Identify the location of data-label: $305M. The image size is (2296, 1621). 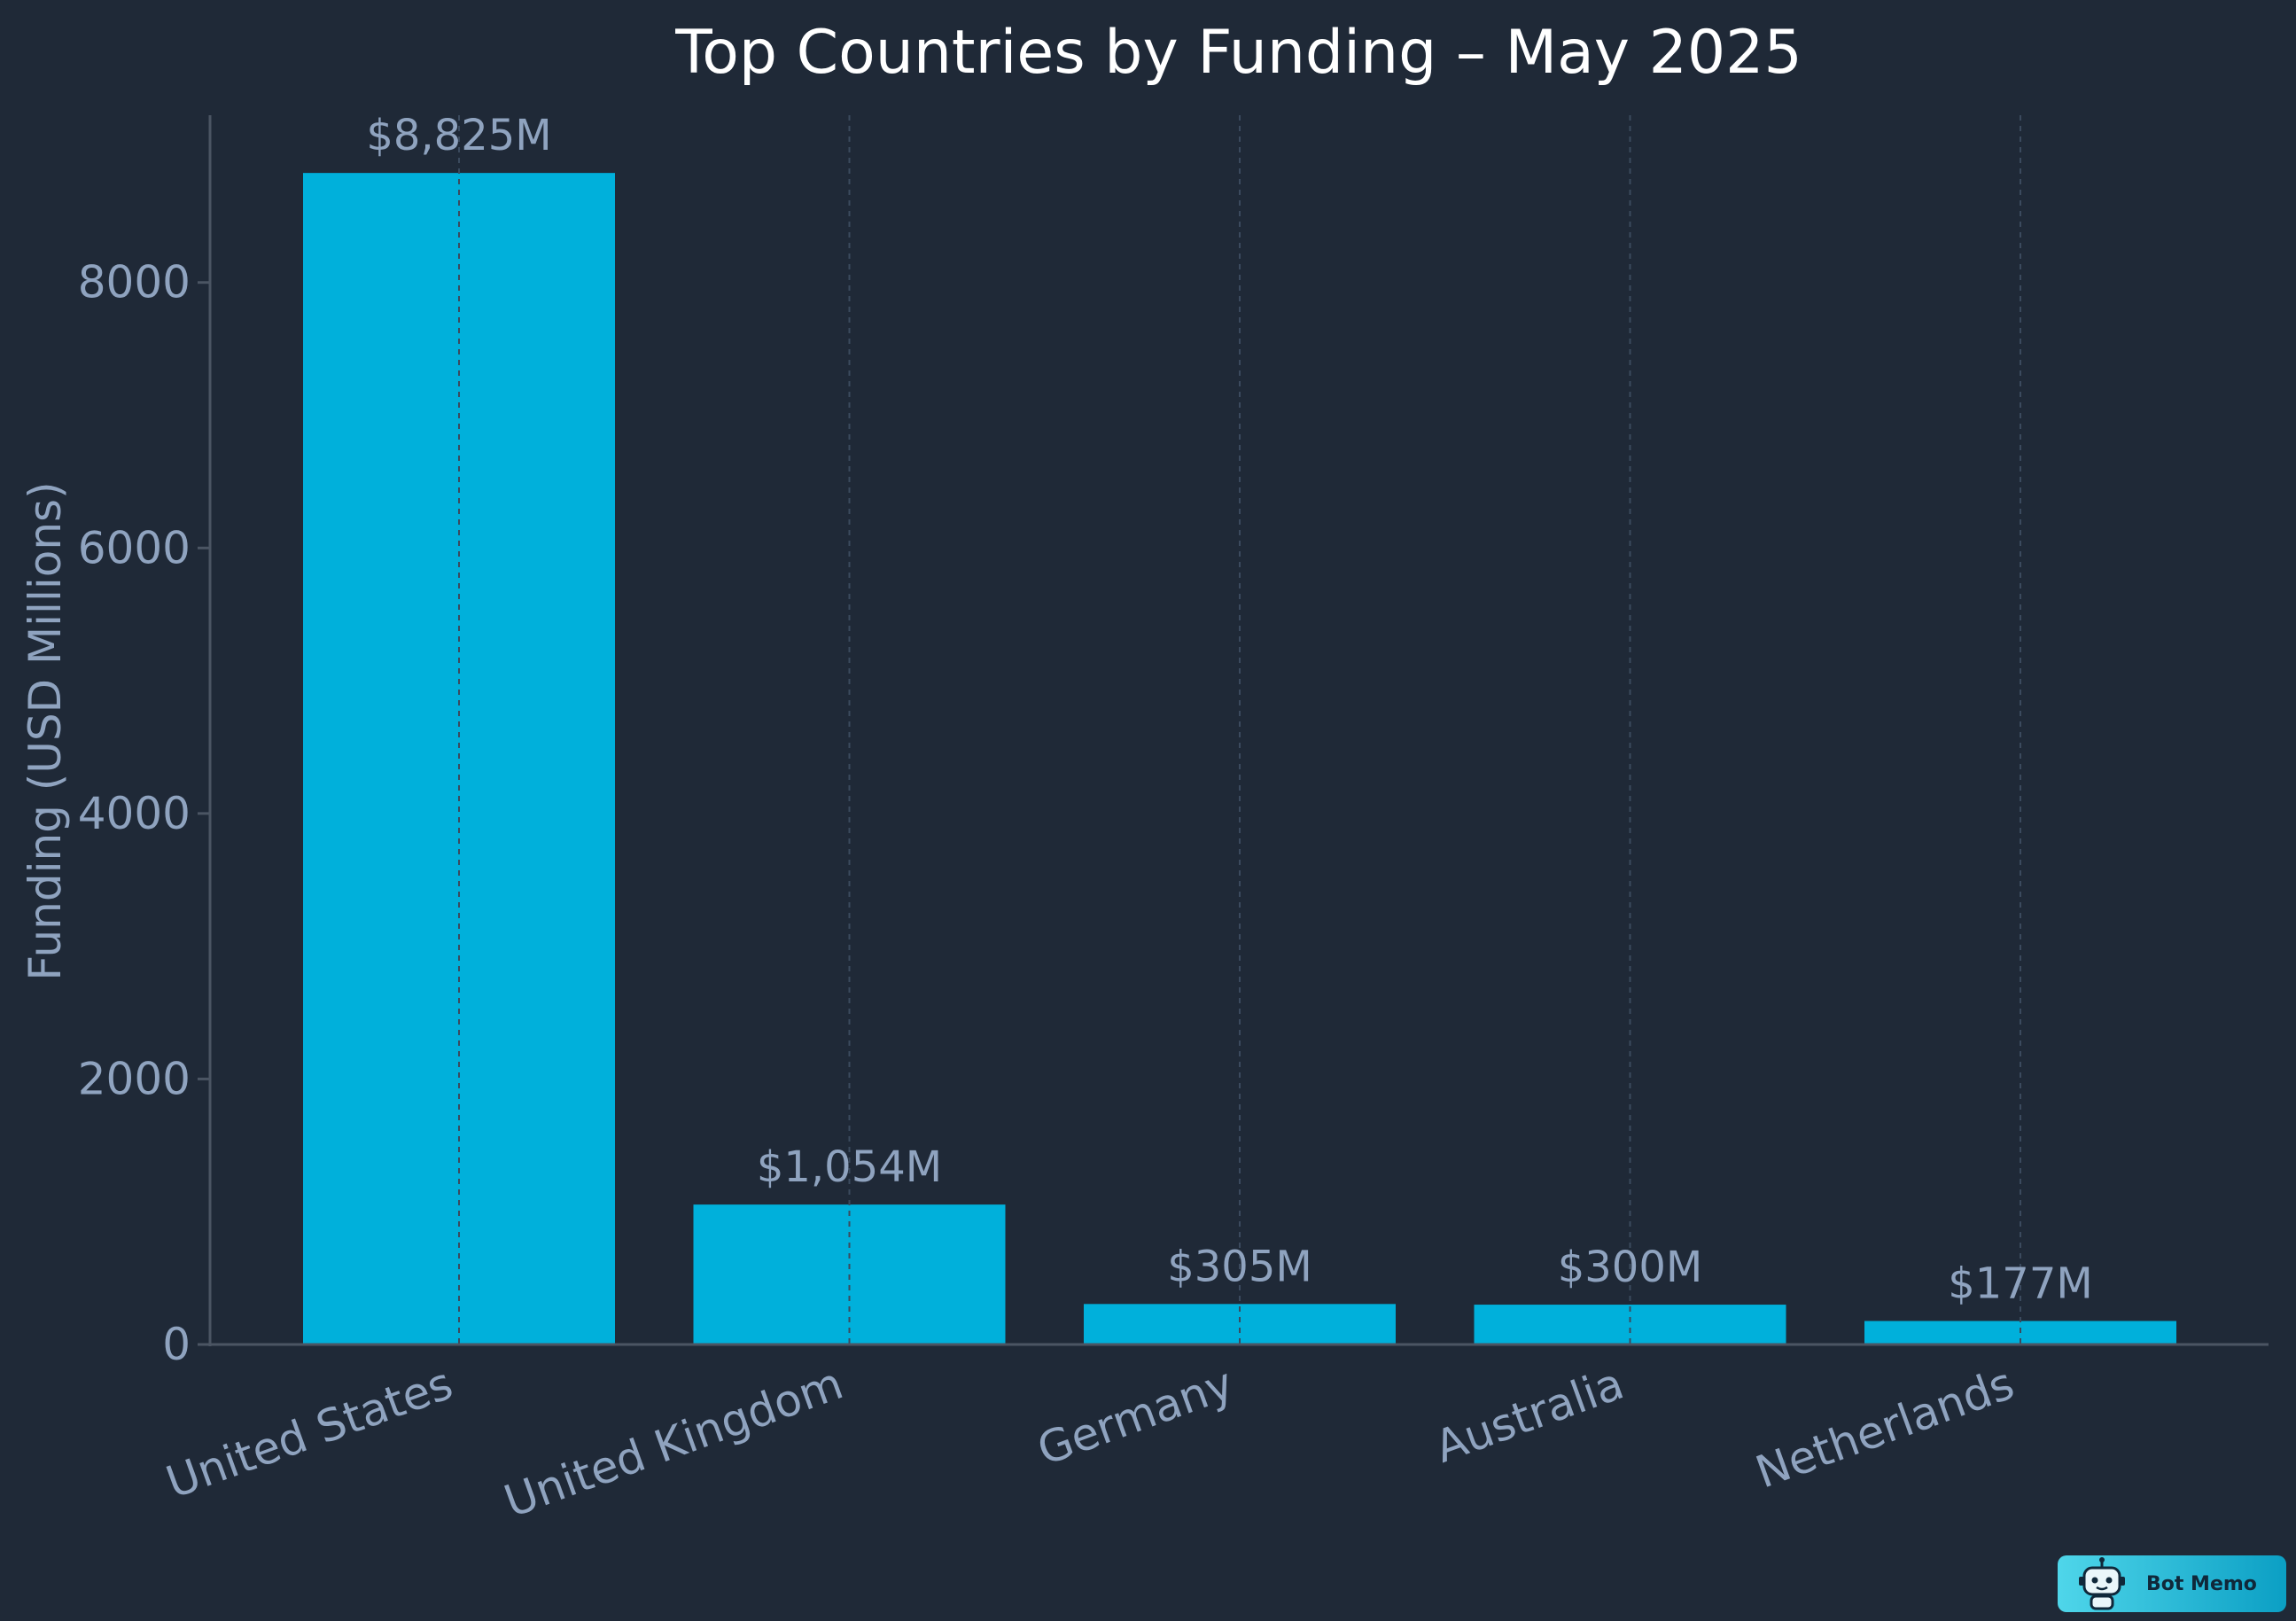
(1239, 1267).